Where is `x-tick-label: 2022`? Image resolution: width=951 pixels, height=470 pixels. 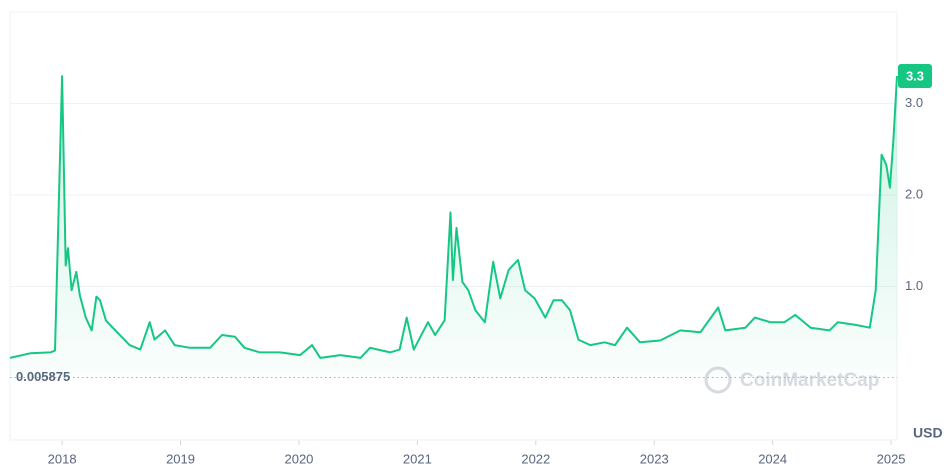 x-tick-label: 2022 is located at coordinates (535, 458).